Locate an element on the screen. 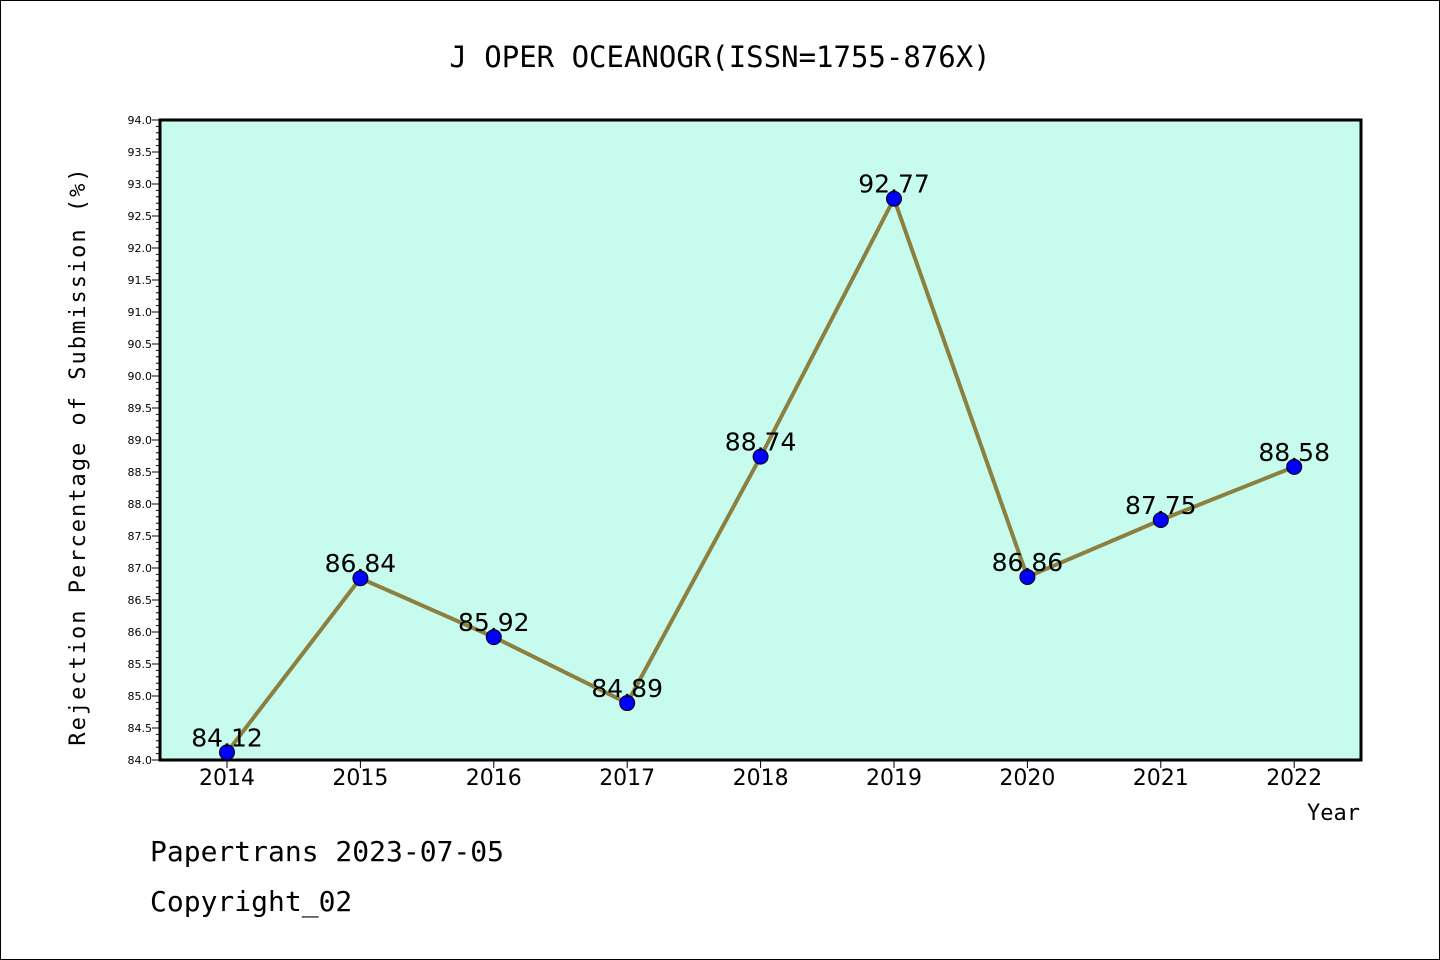 The width and height of the screenshot is (1440, 960). y-tick-label: 89.5 is located at coordinates (140, 408).